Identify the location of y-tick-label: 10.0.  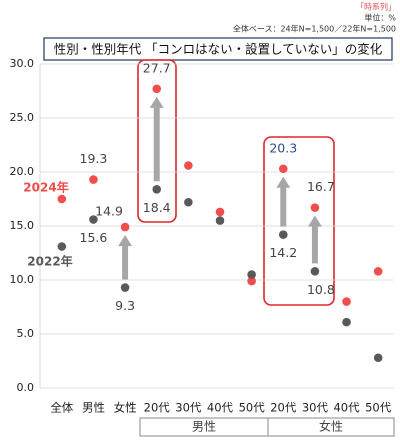
(22, 279).